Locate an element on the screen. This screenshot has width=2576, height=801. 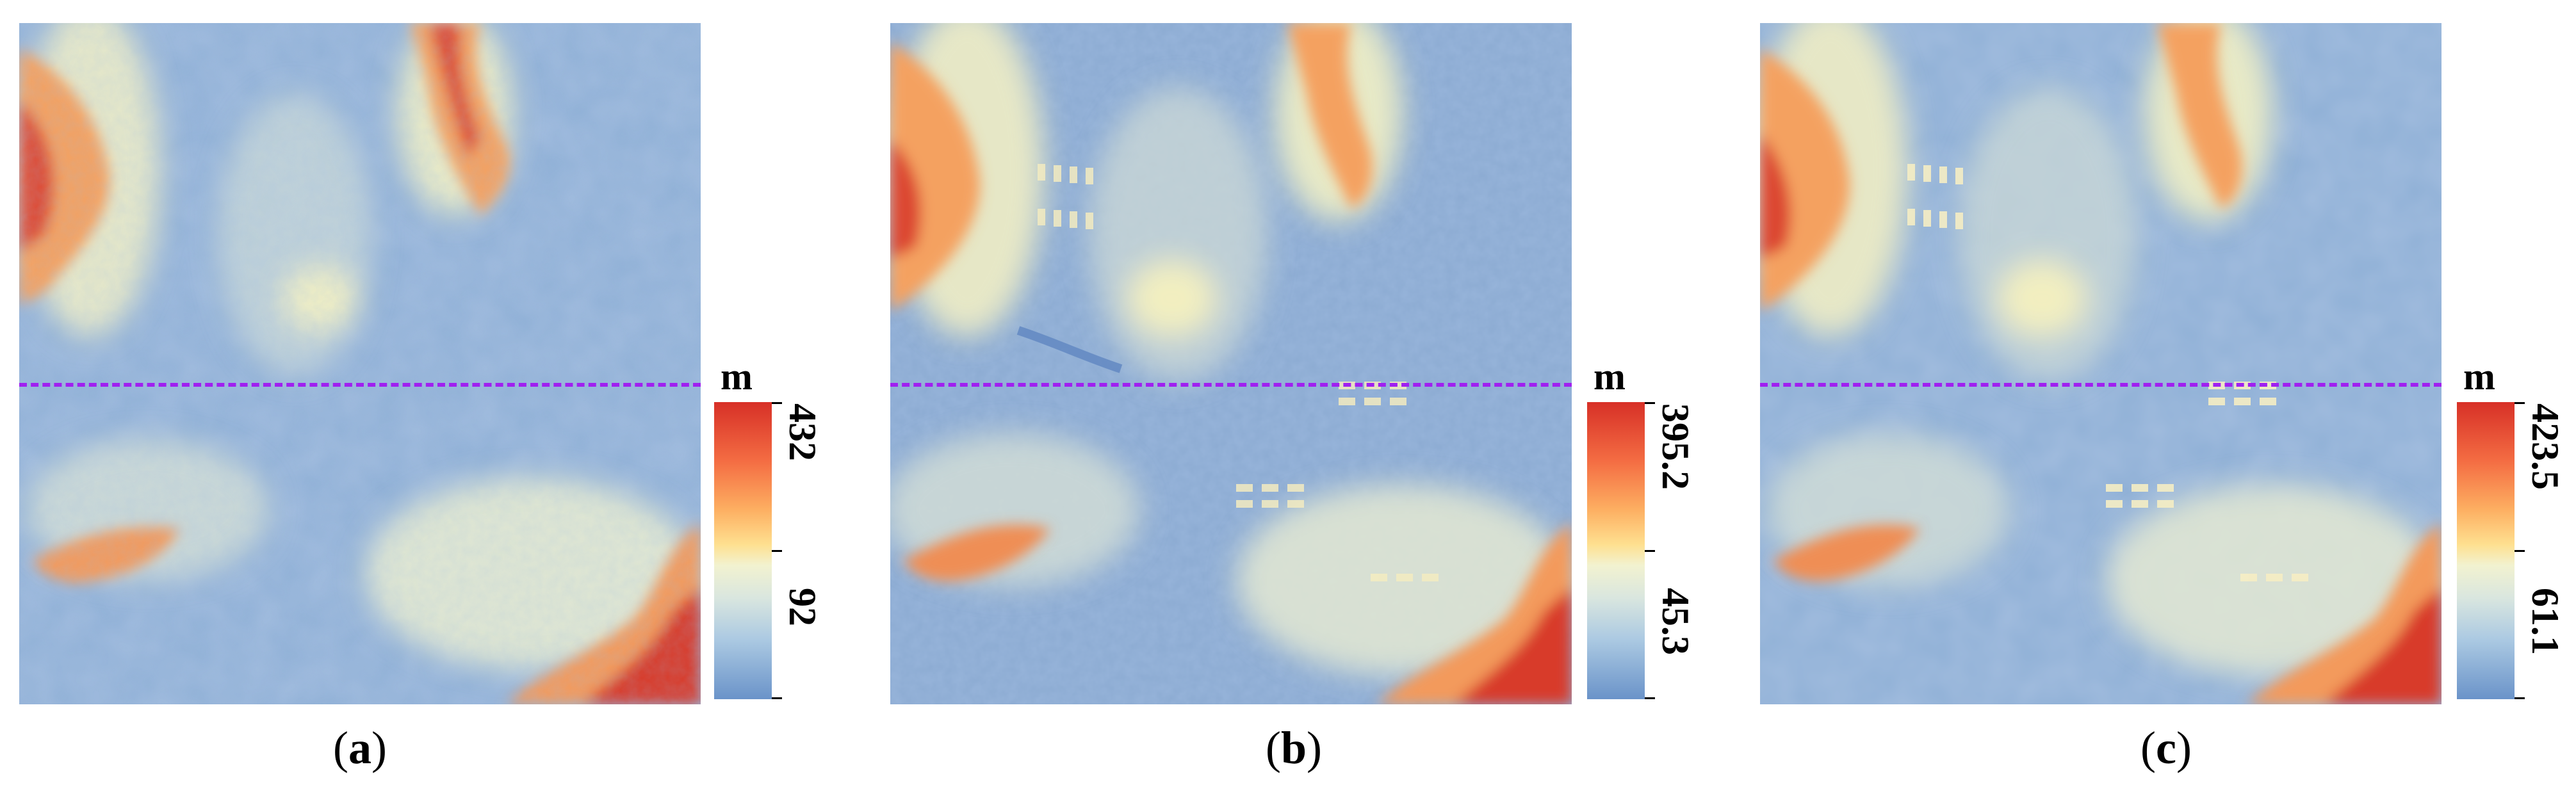
color-legend-a: m 432 92 is located at coordinates (823, 536).